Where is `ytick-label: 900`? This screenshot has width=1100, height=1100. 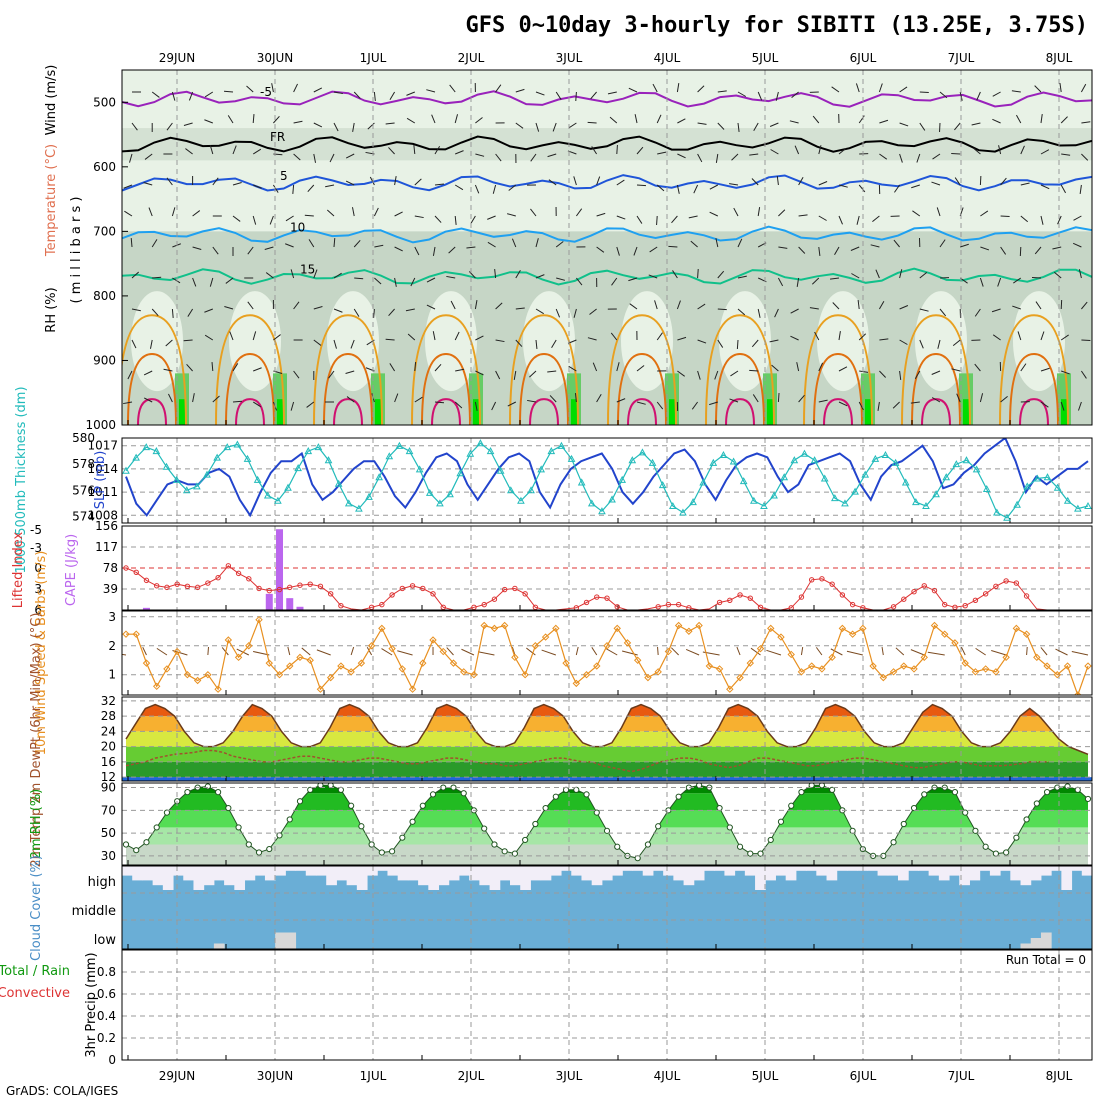
ytick-label: 900 is located at coordinates (104, 360).